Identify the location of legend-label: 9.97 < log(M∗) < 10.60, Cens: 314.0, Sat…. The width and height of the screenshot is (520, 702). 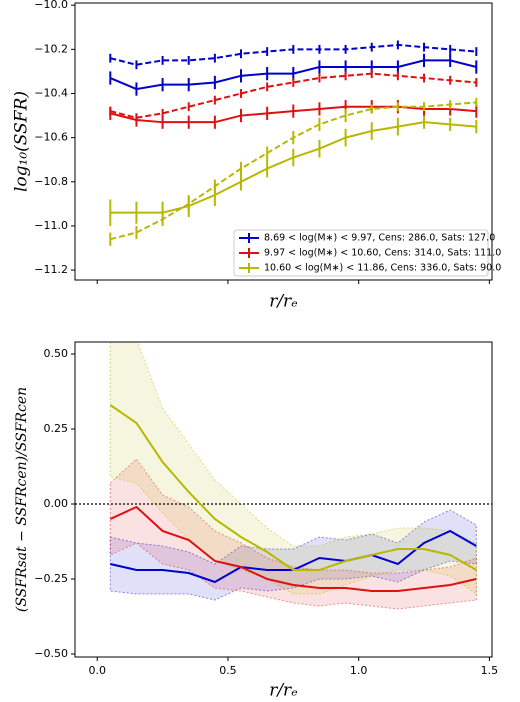
(382, 253).